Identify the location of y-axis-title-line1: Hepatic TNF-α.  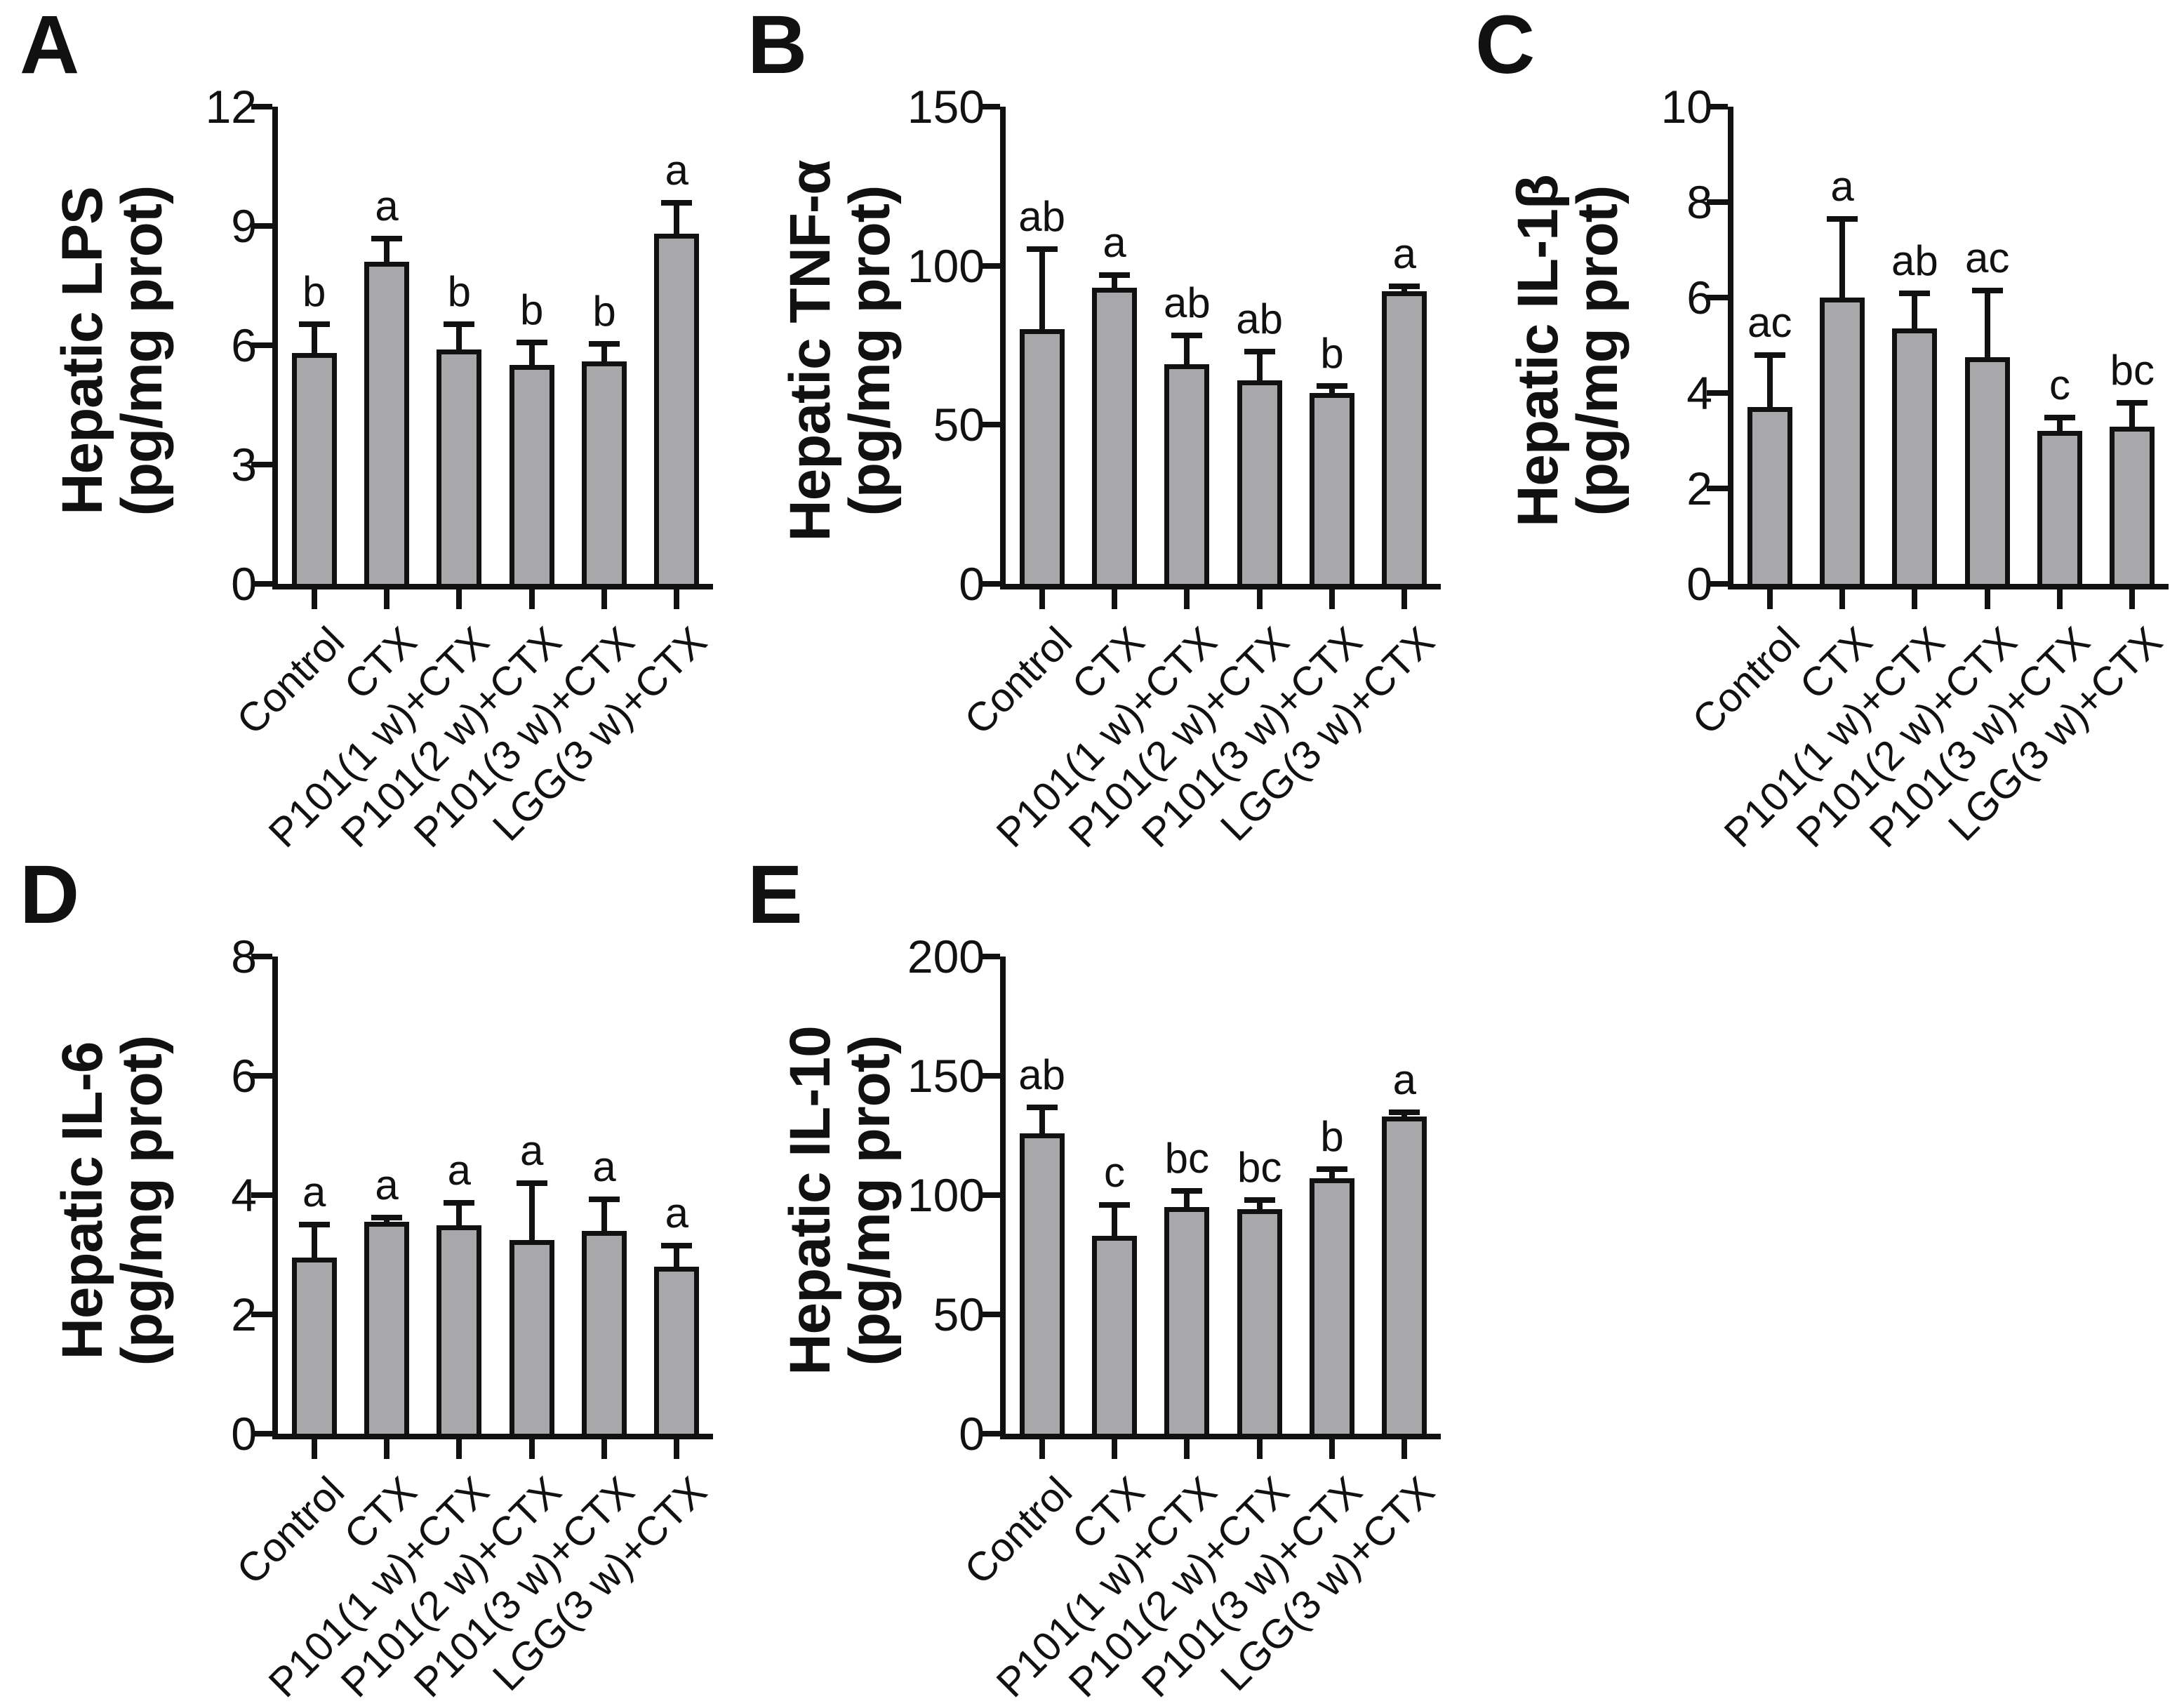
(810, 351).